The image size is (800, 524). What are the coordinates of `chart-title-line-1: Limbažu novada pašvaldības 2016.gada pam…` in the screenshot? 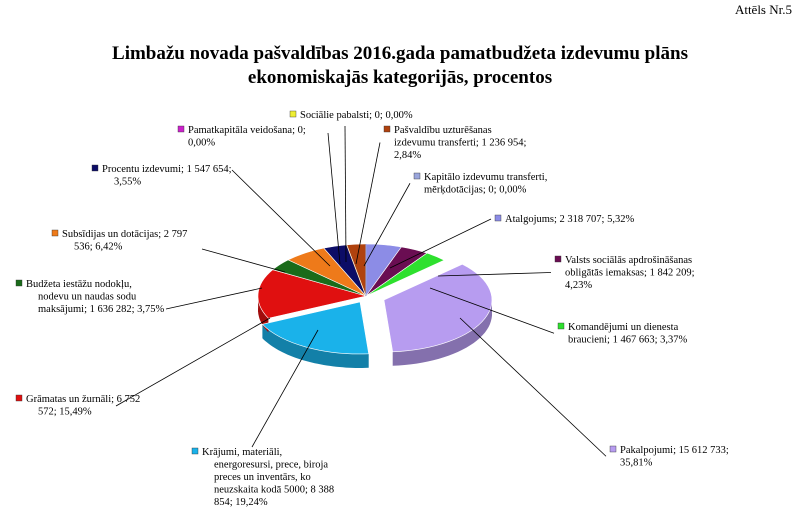 It's located at (400, 53).